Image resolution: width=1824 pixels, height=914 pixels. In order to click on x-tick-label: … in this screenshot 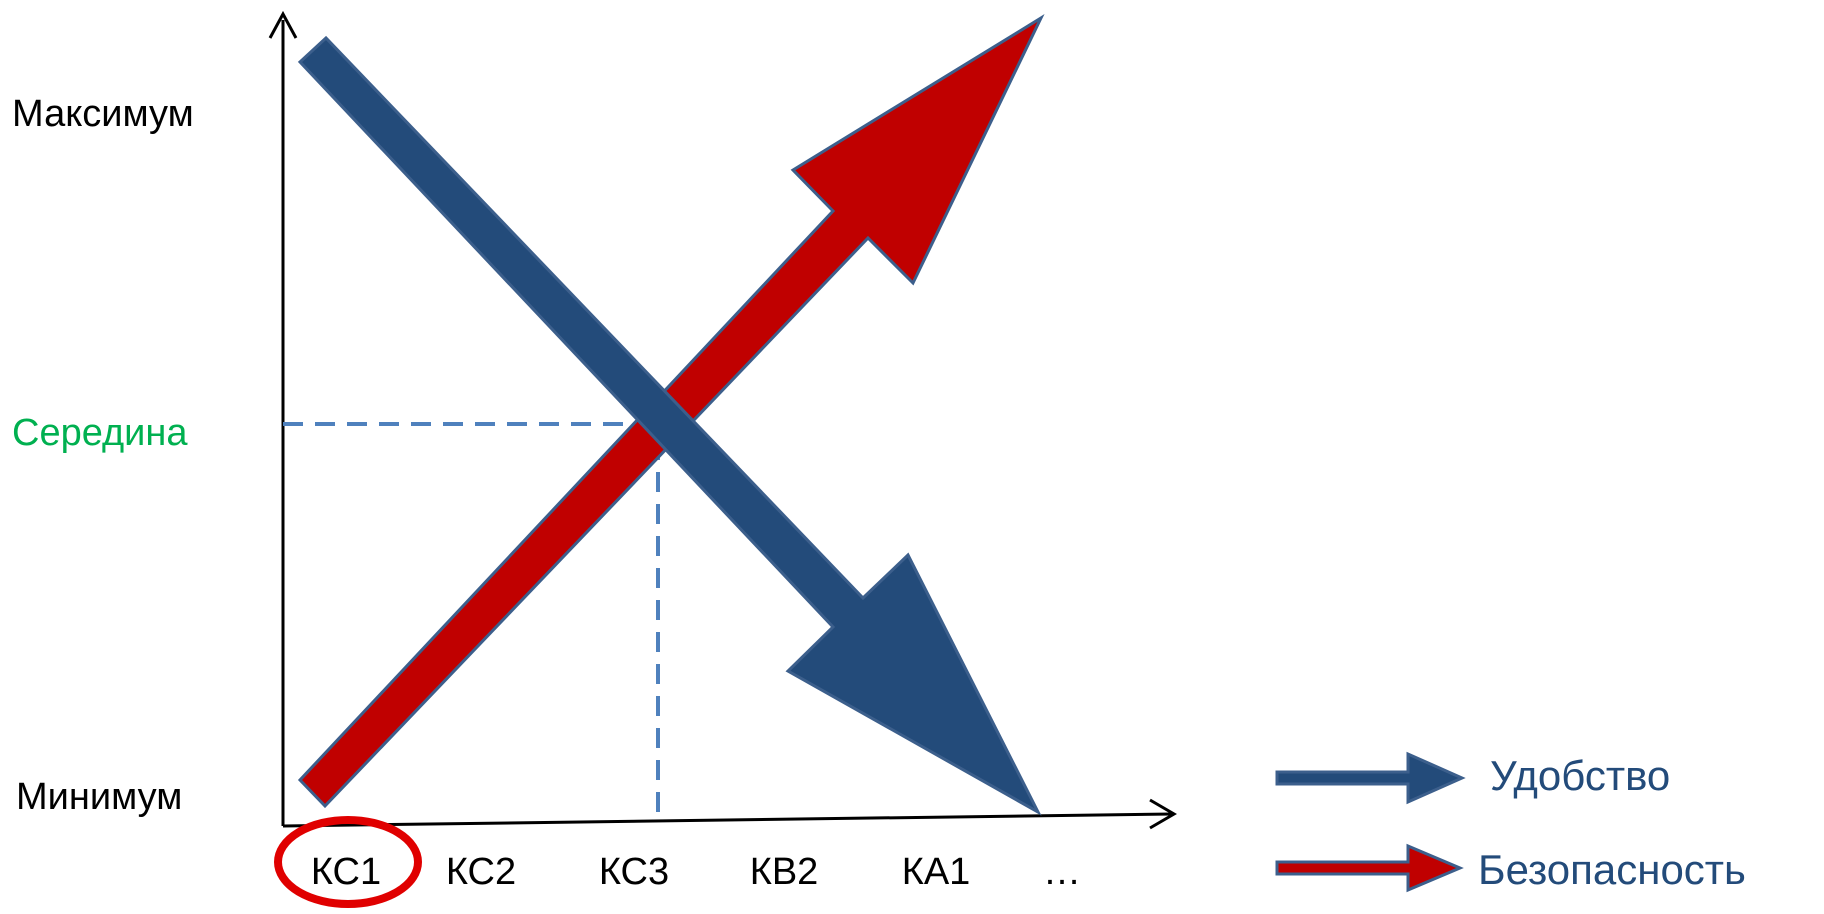, I will do `click(1062, 872)`.